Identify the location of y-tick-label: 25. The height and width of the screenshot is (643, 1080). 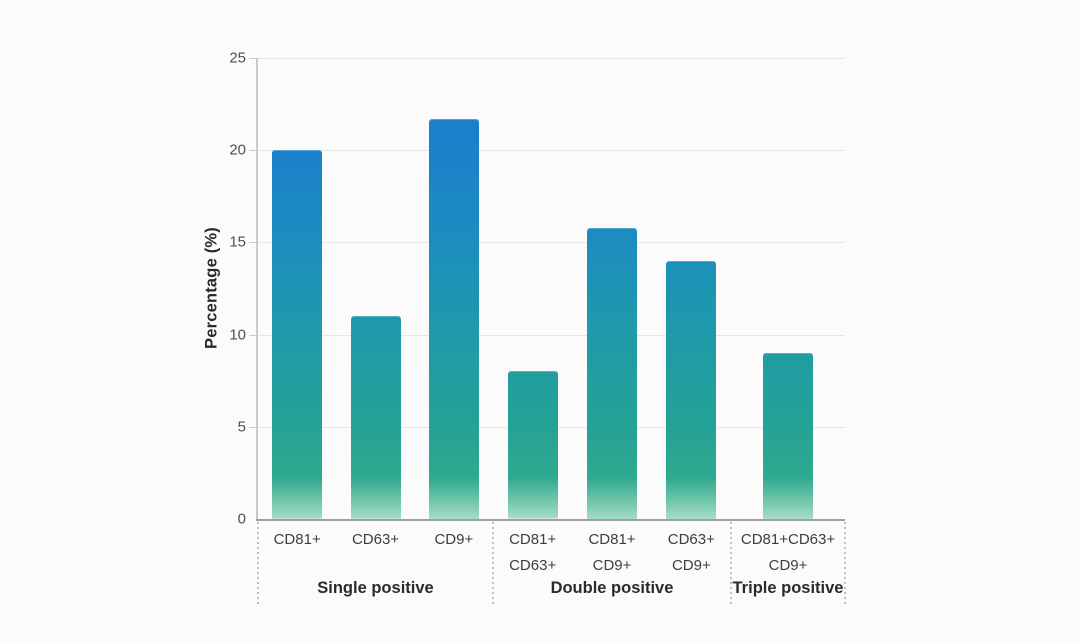
(237, 58).